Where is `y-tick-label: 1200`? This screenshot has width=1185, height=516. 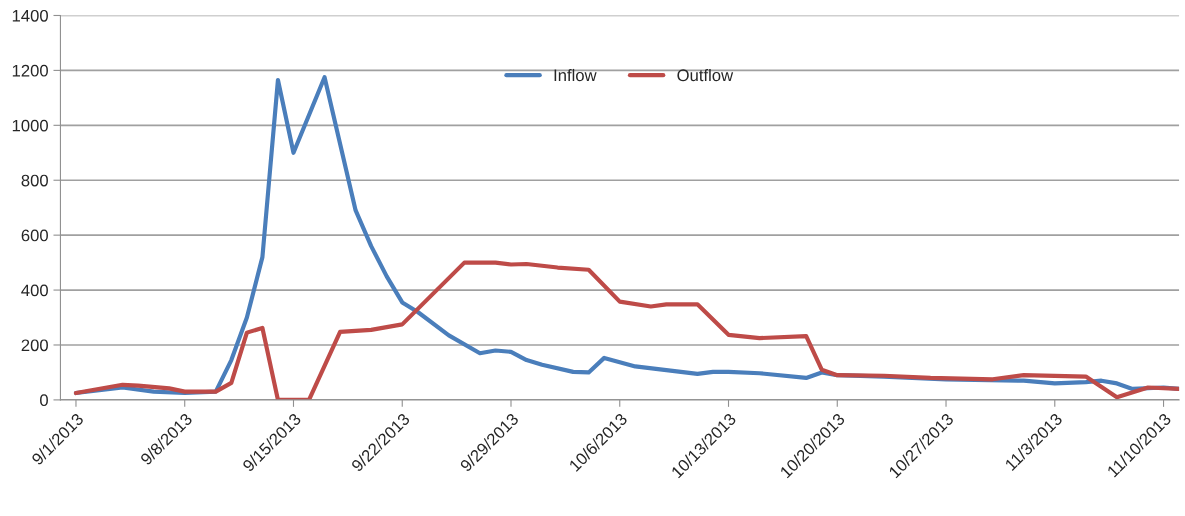
y-tick-label: 1200 is located at coordinates (30, 70).